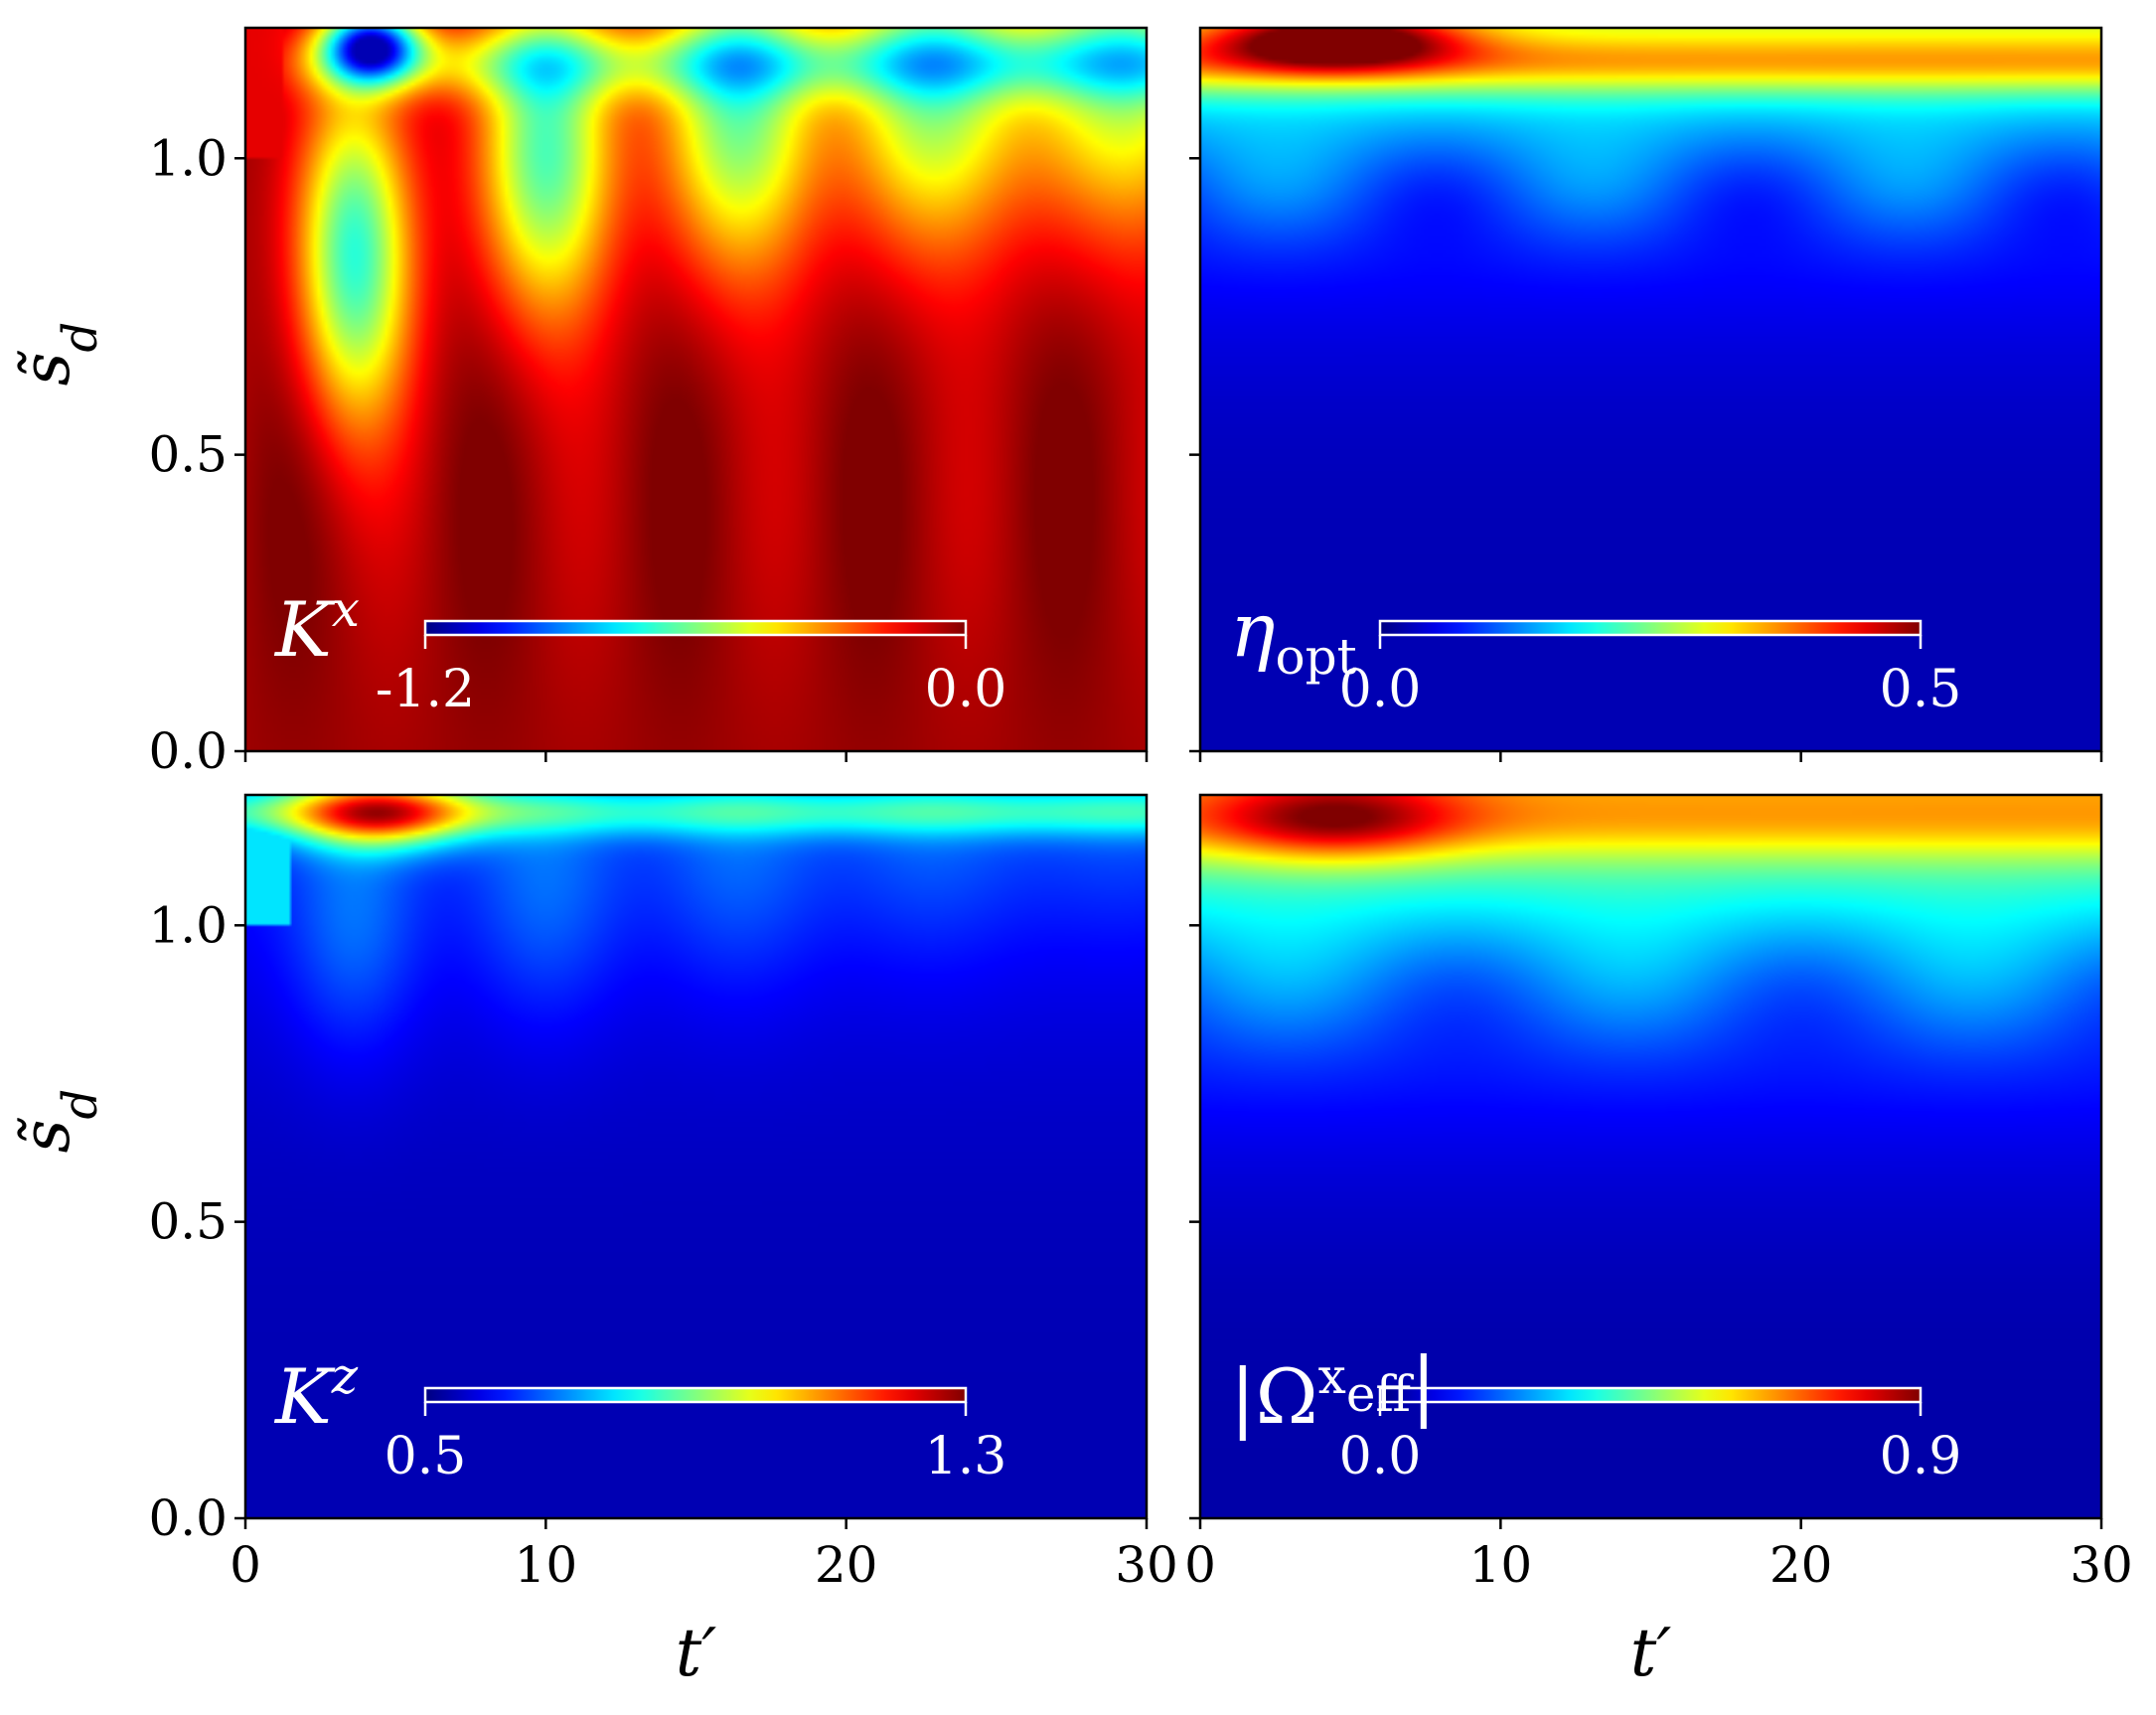  What do you see at coordinates (317, 627) in the screenshot?
I see `panel-label: Kx` at bounding box center [317, 627].